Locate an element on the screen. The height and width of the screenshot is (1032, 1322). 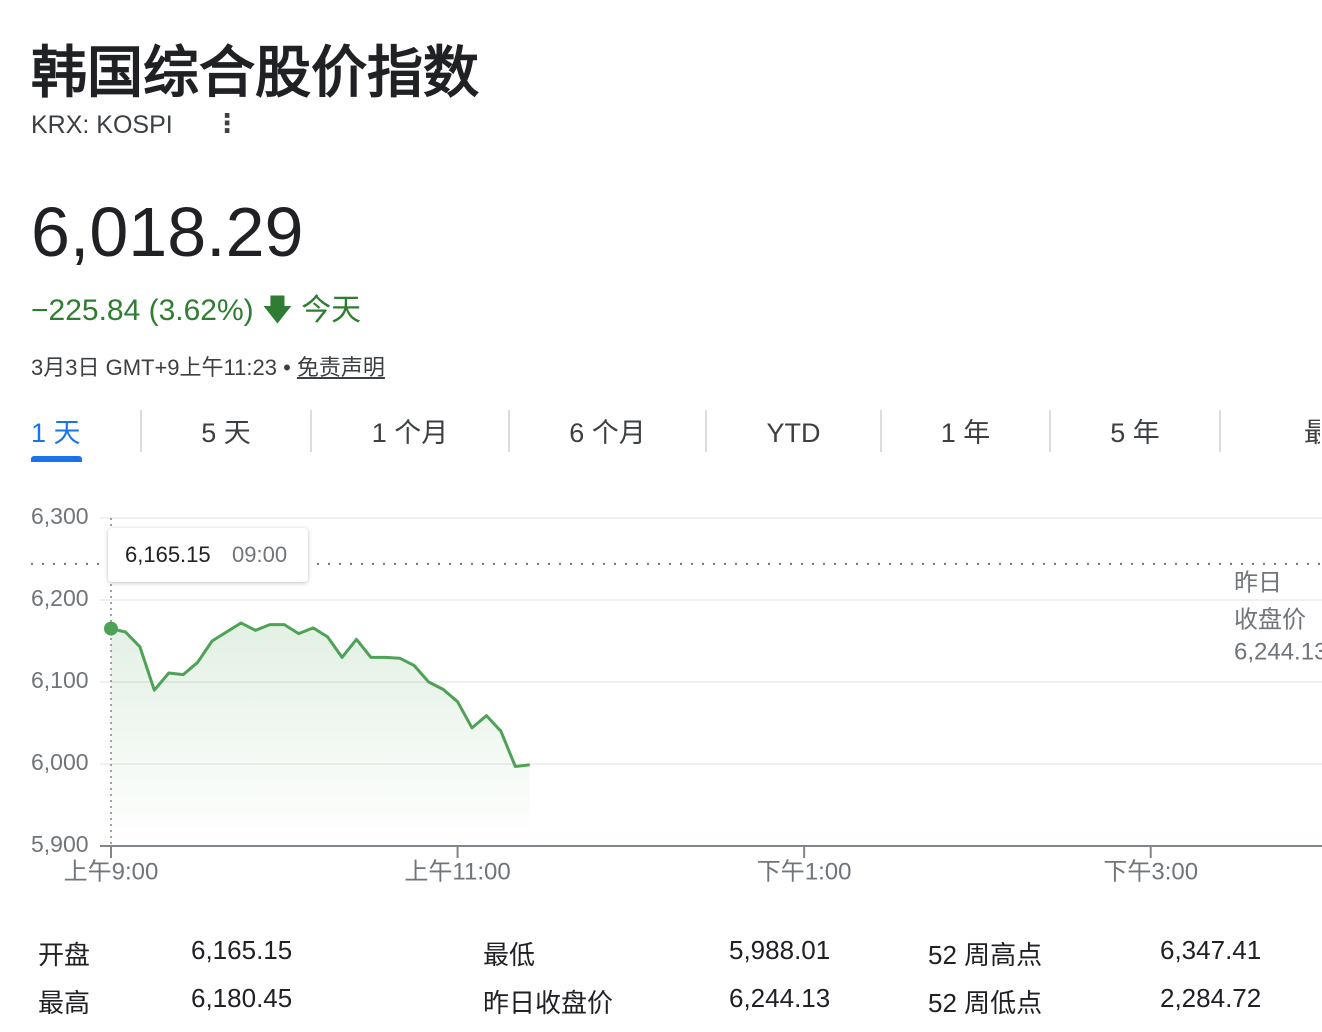
change-row: −225.84 (3.62%) 🡇 今天 is located at coordinates (196, 312).